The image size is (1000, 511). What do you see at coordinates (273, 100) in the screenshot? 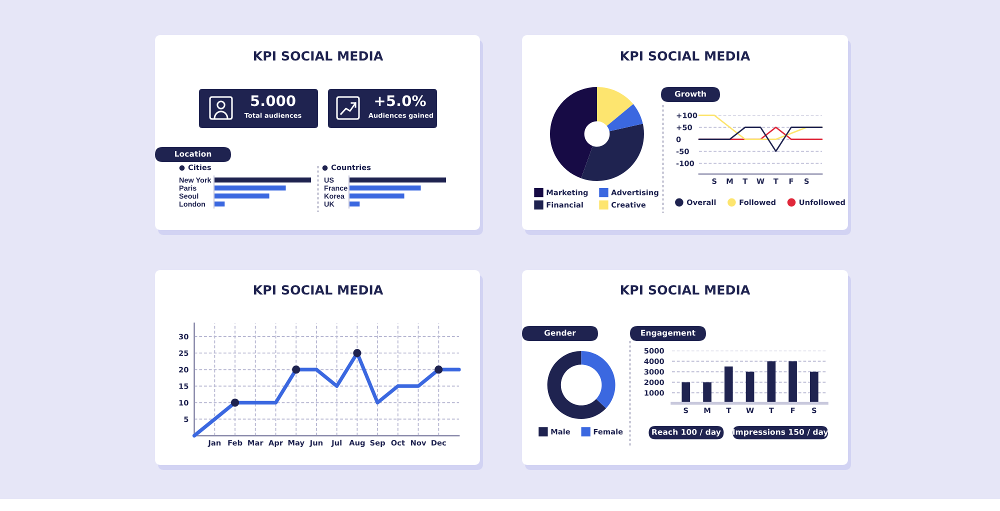
I see `text: 5.000` at bounding box center [273, 100].